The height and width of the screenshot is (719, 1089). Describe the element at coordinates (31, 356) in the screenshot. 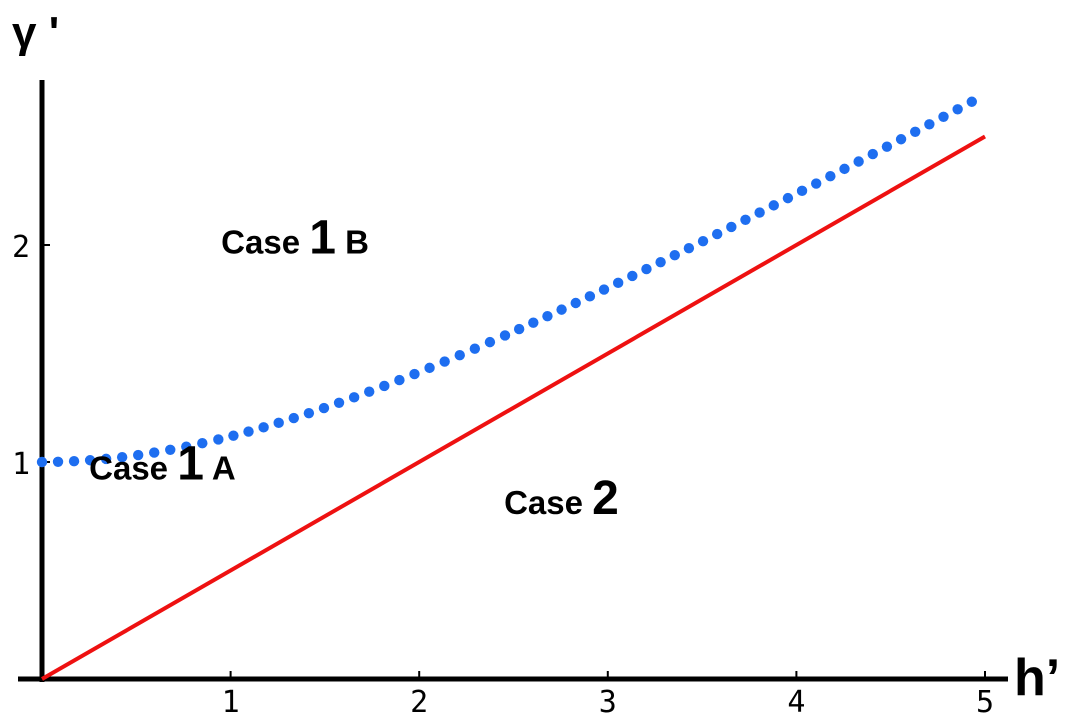

I see `y-ticks: 12` at that location.